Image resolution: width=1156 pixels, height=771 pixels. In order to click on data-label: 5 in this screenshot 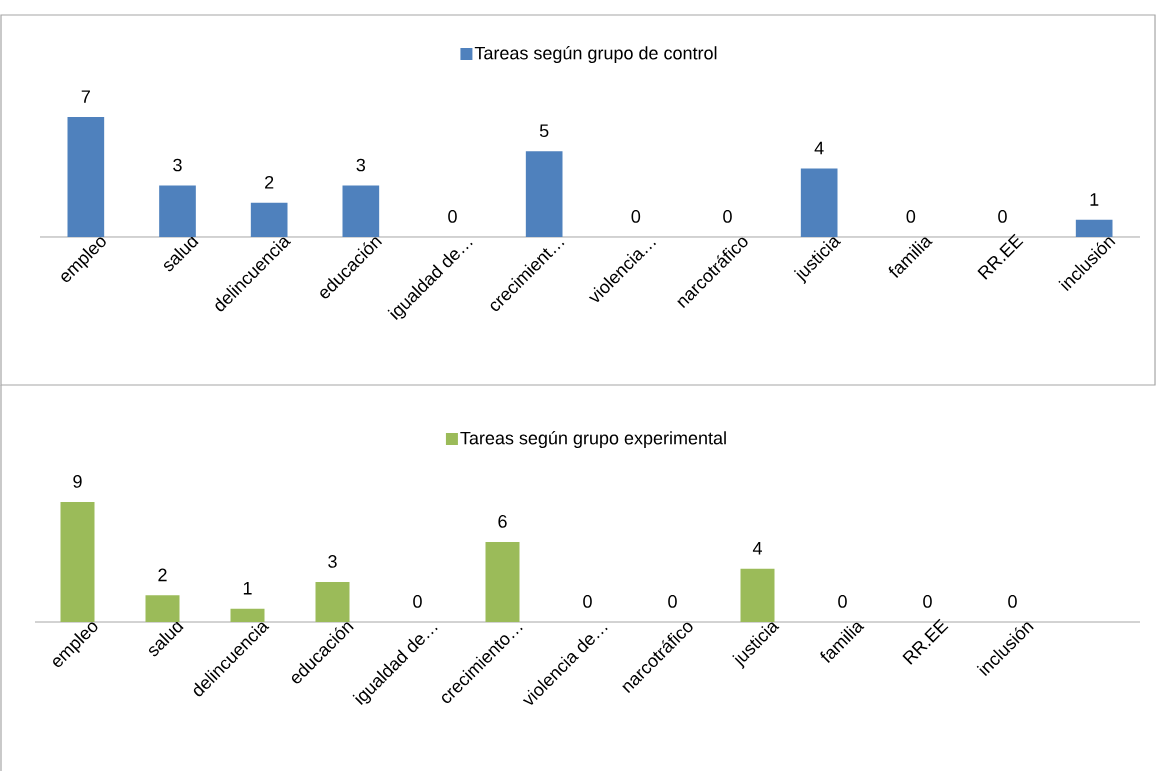, I will do `click(544, 131)`.